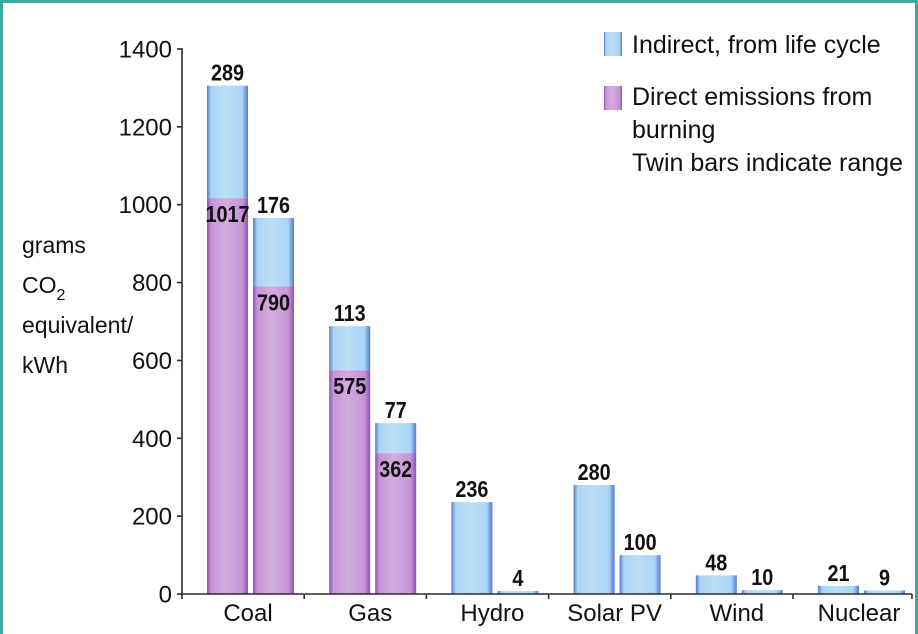 The height and width of the screenshot is (634, 918). What do you see at coordinates (395, 470) in the screenshot?
I see `gas-bar-2-direct-value-label: 362` at bounding box center [395, 470].